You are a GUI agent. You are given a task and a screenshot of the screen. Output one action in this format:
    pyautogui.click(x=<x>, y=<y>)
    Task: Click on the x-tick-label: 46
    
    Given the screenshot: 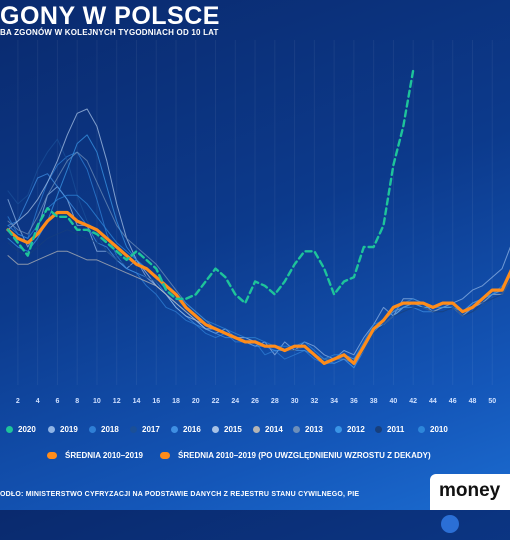 What is the action you would take?
    pyautogui.click(x=453, y=401)
    